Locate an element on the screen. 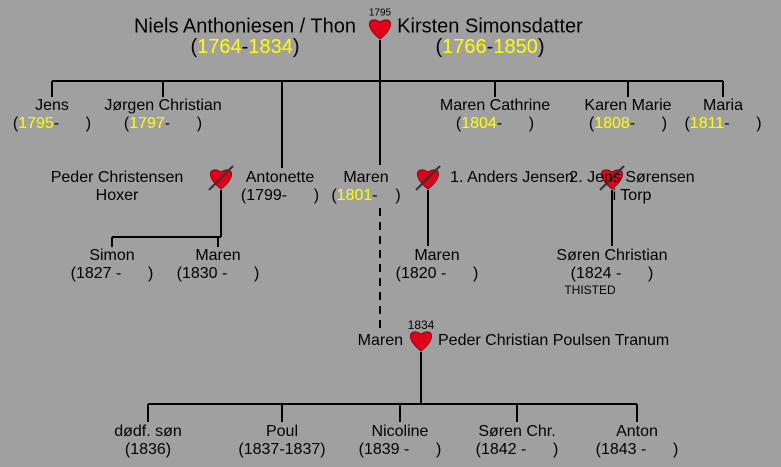 The width and height of the screenshot is (781, 467). person-dates: (1843 - ) is located at coordinates (637, 449).